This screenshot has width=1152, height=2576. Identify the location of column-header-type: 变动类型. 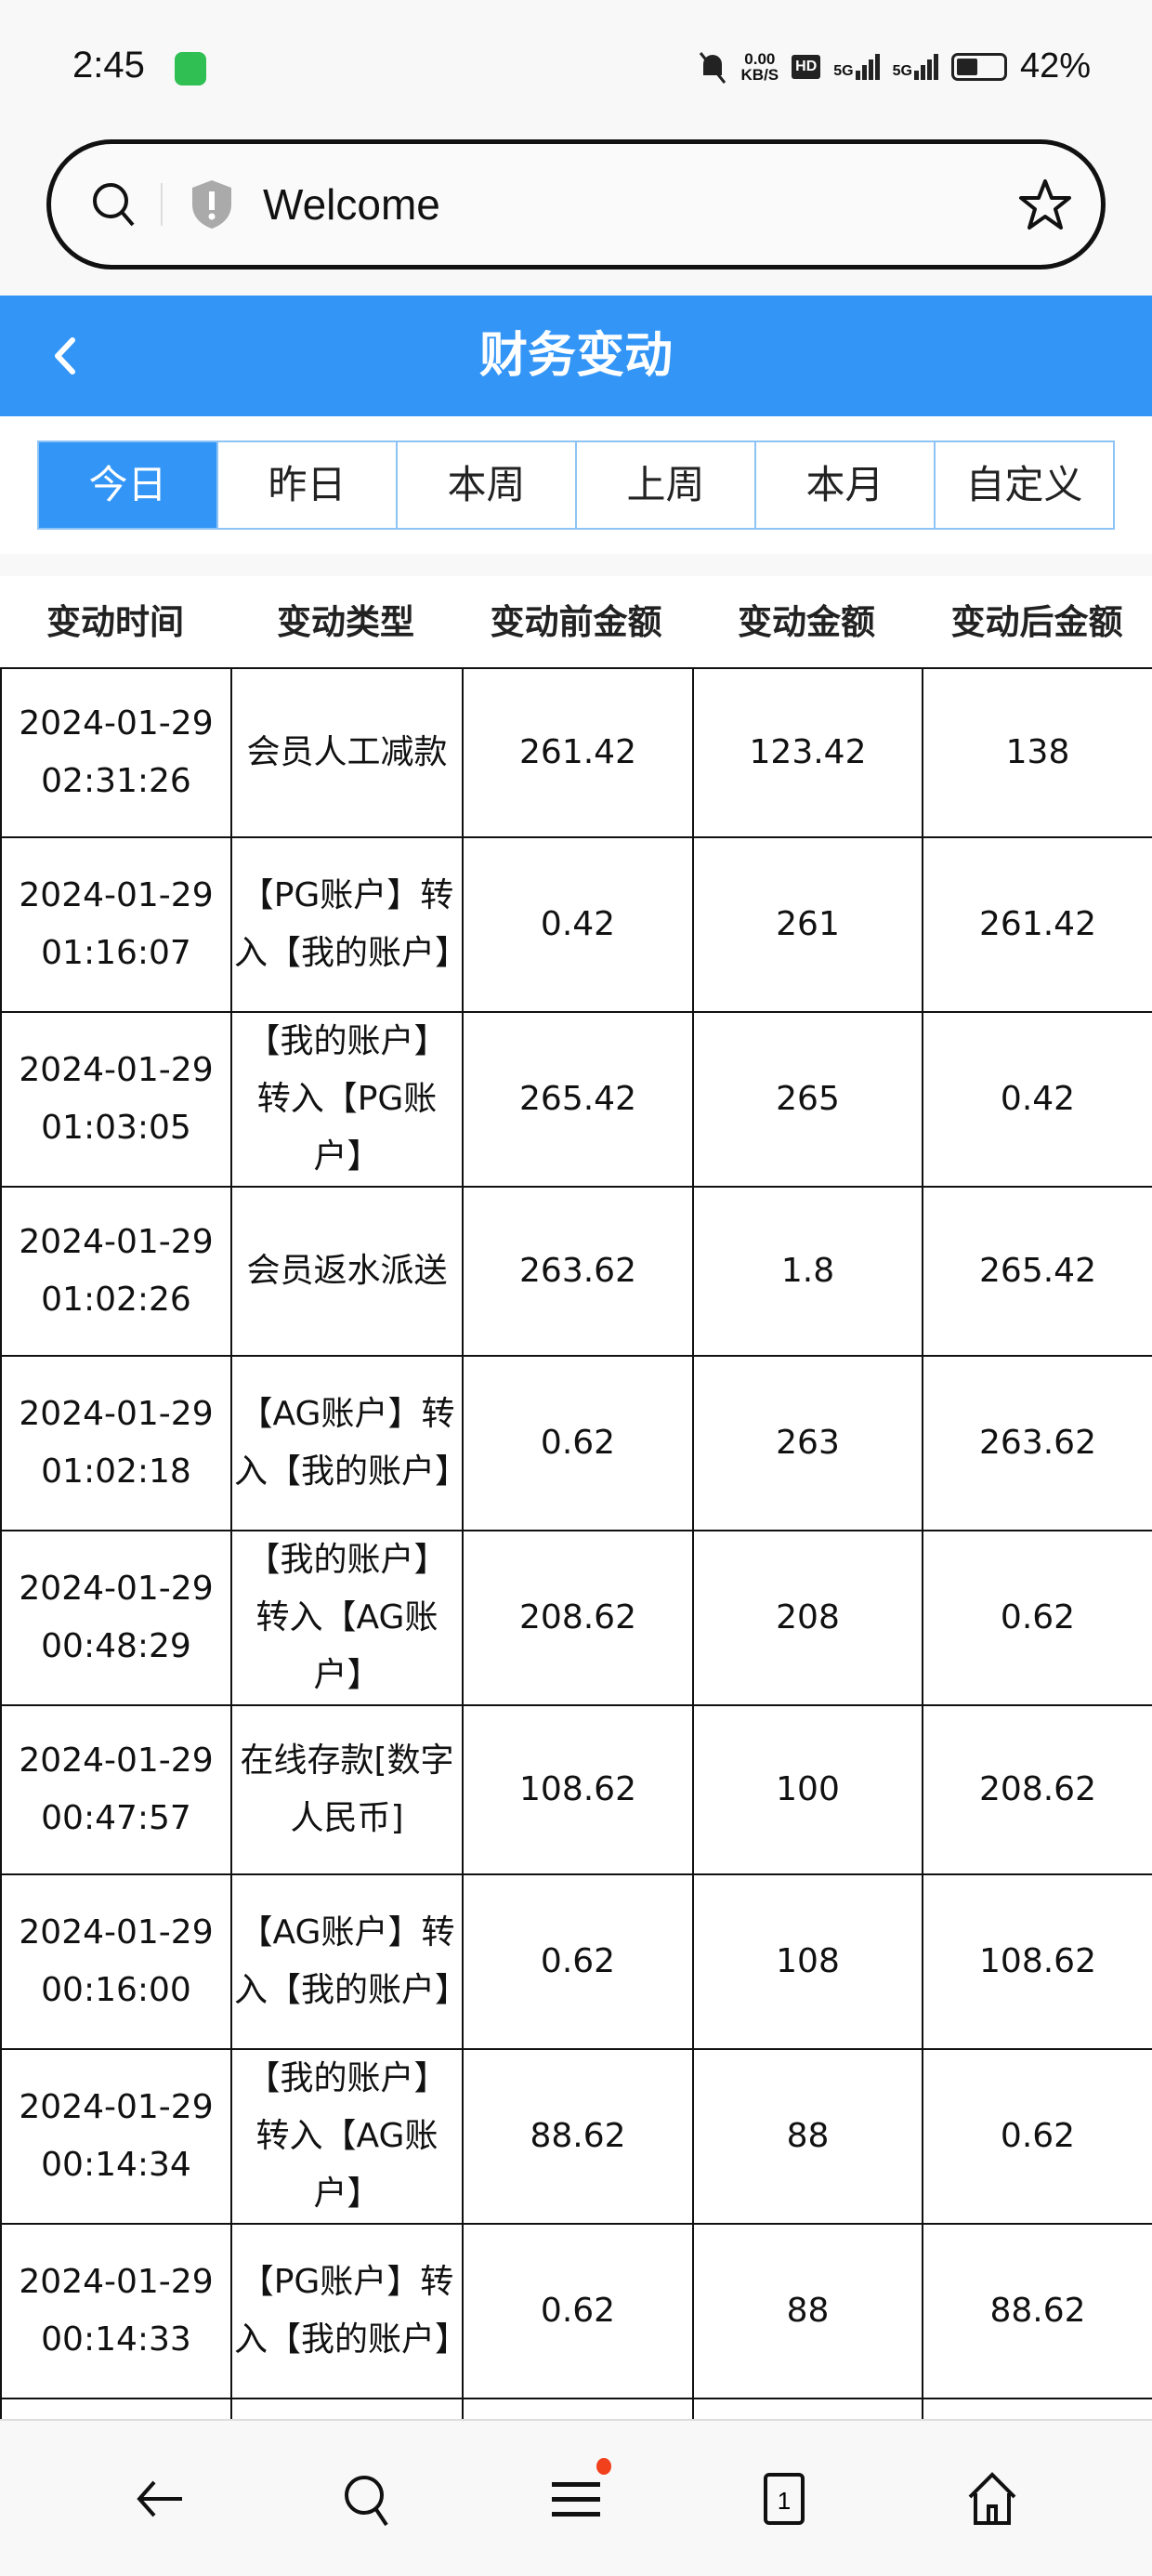
(345, 622).